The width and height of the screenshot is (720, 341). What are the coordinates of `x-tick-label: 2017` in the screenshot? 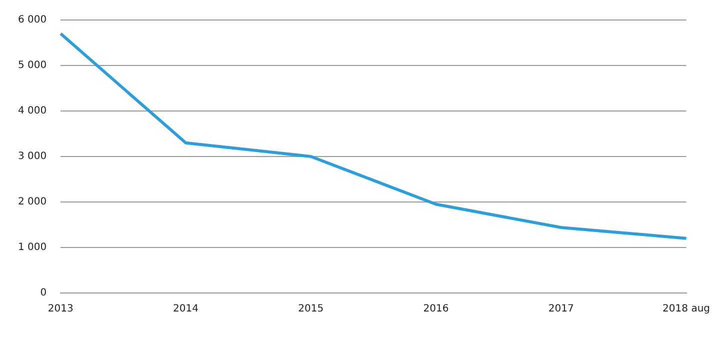 It's located at (561, 309).